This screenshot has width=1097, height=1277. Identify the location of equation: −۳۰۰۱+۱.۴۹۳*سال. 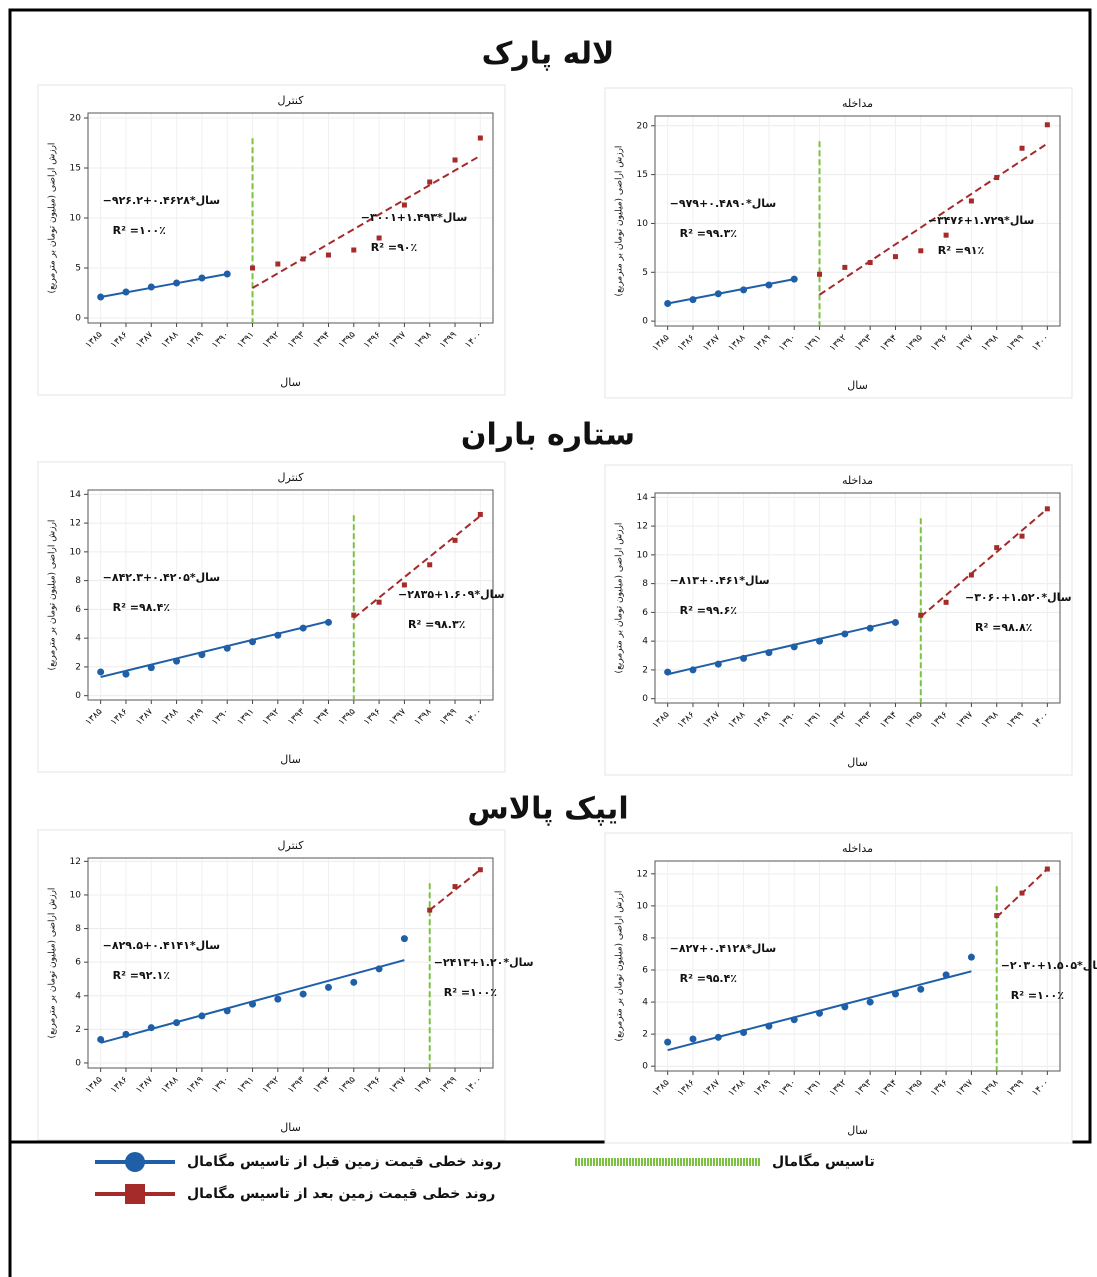
(414, 217).